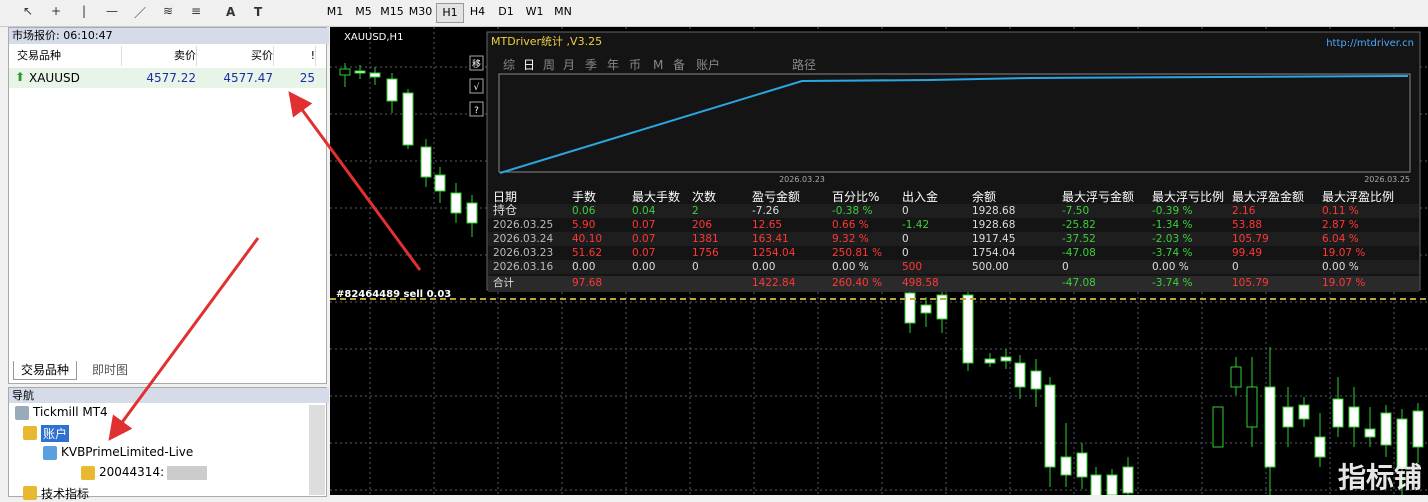  What do you see at coordinates (1172, 211) in the screenshot?
I see `table-cell: -0.39 %` at bounding box center [1172, 211].